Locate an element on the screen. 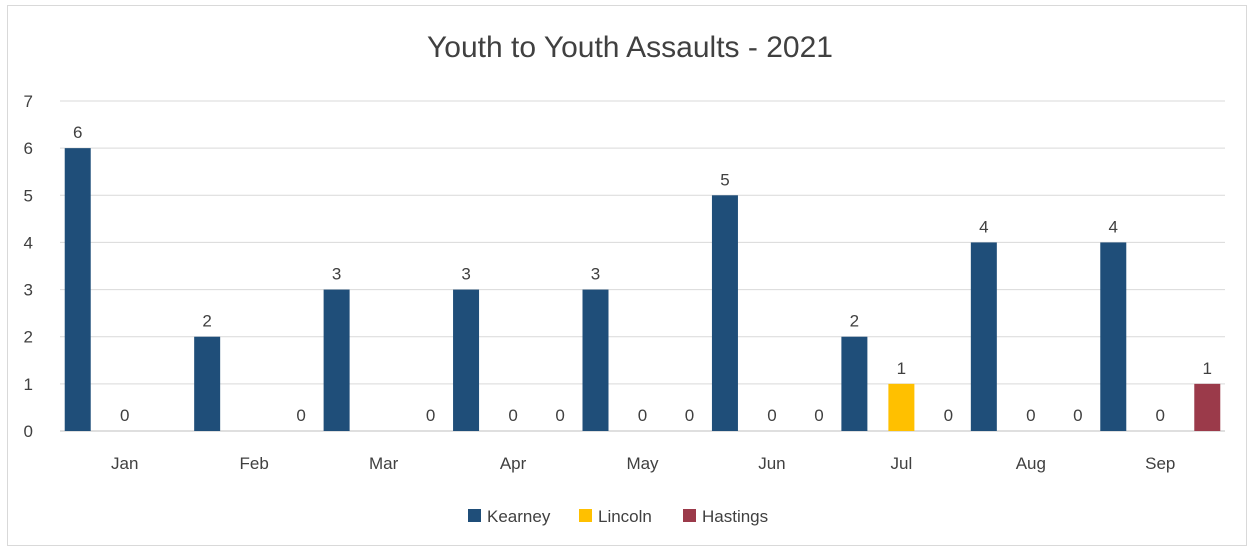 The height and width of the screenshot is (552, 1254). x-tick-label: Sep is located at coordinates (1160, 463).